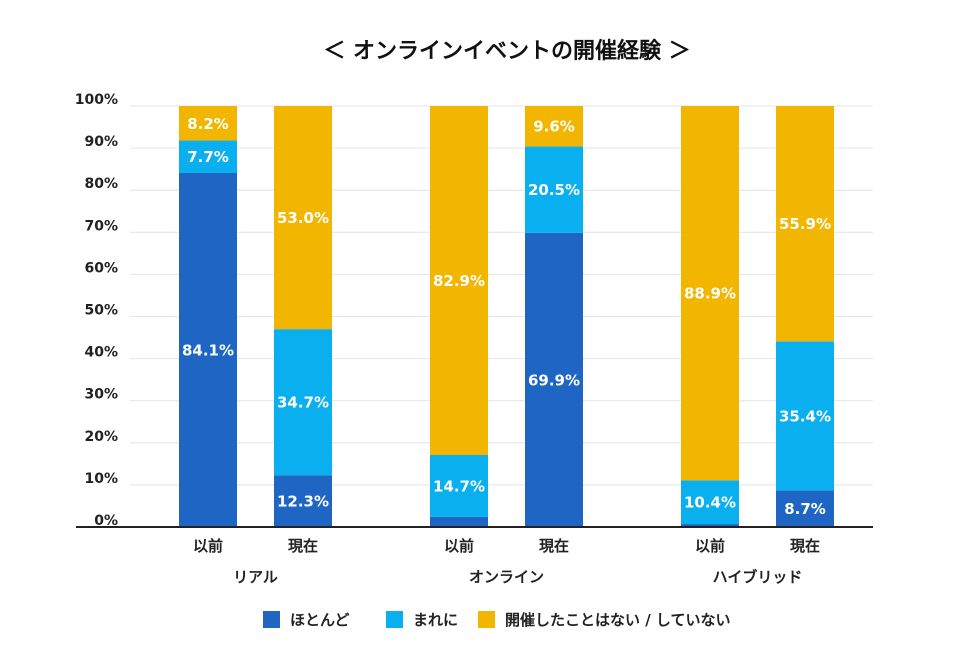 This screenshot has width=960, height=666. I want to click on data-label: 35.4%, so click(805, 416).